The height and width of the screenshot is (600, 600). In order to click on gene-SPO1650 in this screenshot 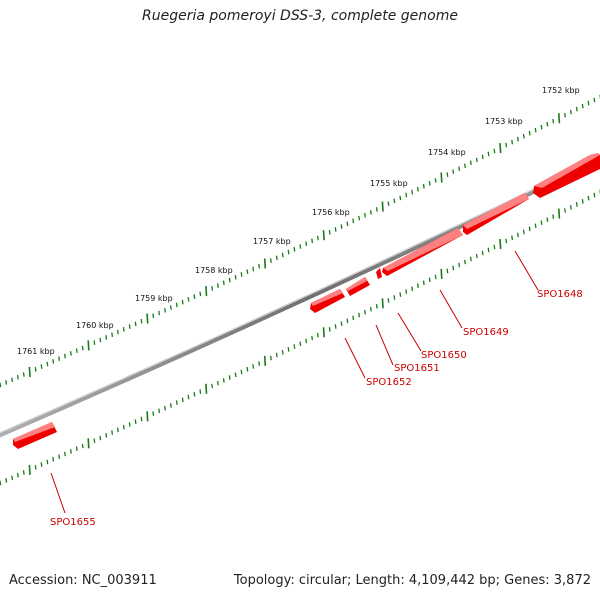, I will do `click(422, 252)`.